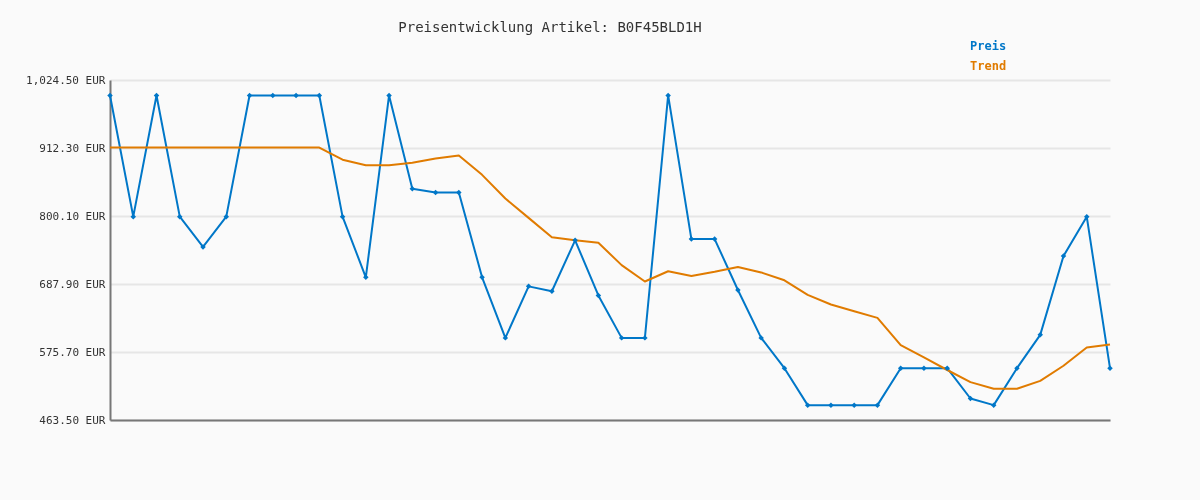 The width and height of the screenshot is (1200, 500). What do you see at coordinates (72, 284) in the screenshot?
I see `y-tick-label: 687.90 EUR` at bounding box center [72, 284].